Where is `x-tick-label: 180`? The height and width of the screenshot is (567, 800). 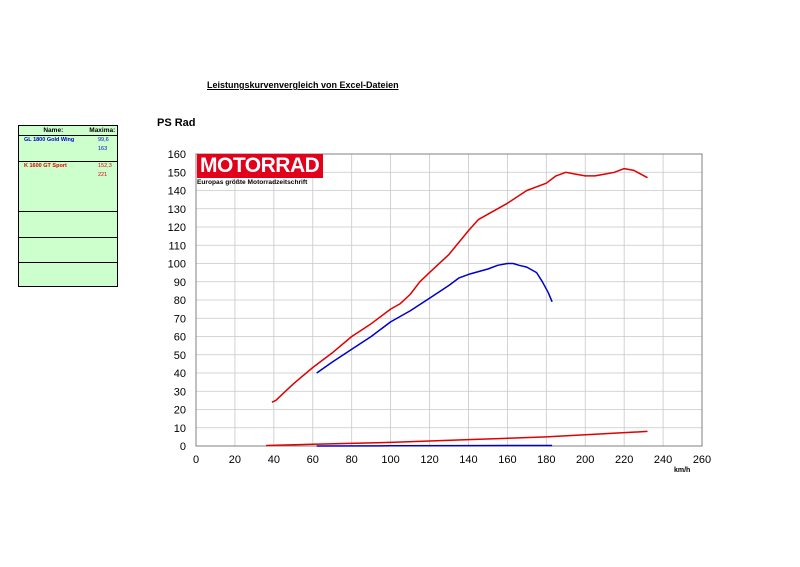 x-tick-label: 180 is located at coordinates (546, 460).